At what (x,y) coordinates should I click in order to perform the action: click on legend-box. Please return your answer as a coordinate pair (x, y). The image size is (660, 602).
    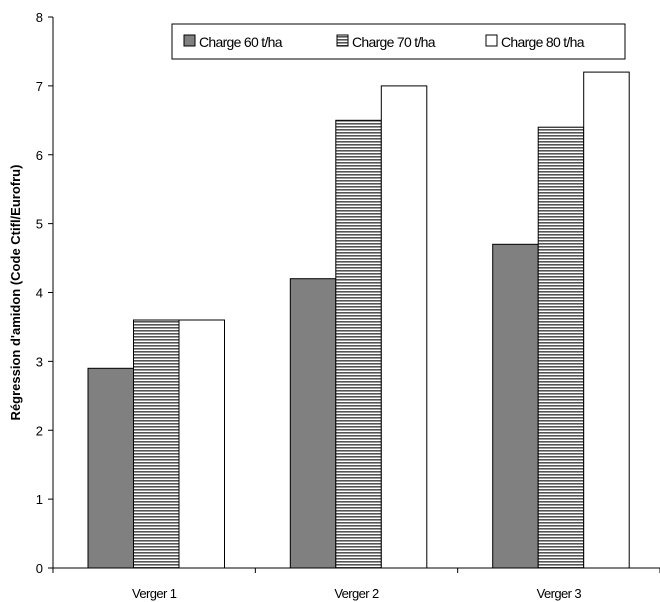
    Looking at the image, I should click on (398, 41).